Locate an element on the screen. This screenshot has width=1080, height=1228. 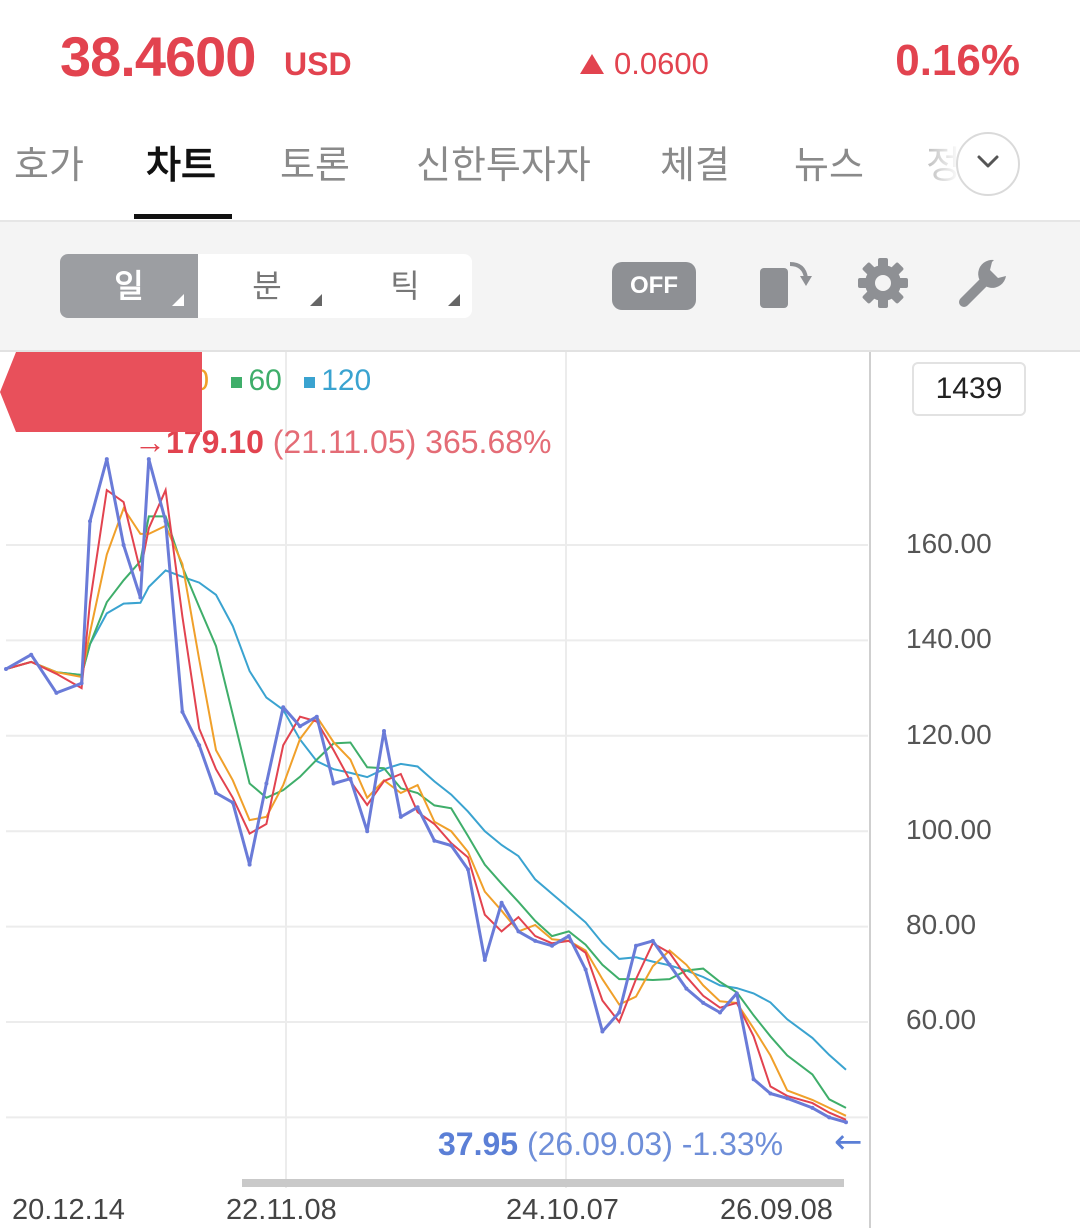
high-date: (21.11.05) is located at coordinates (344, 442).